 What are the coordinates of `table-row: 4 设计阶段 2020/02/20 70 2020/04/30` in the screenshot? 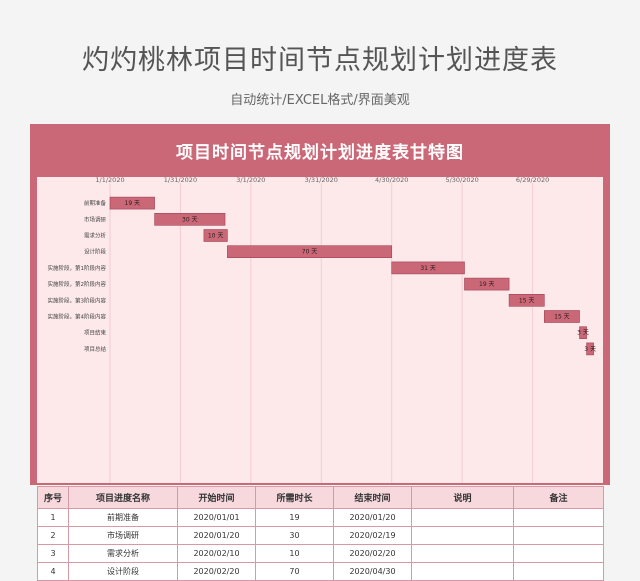 It's located at (320, 571).